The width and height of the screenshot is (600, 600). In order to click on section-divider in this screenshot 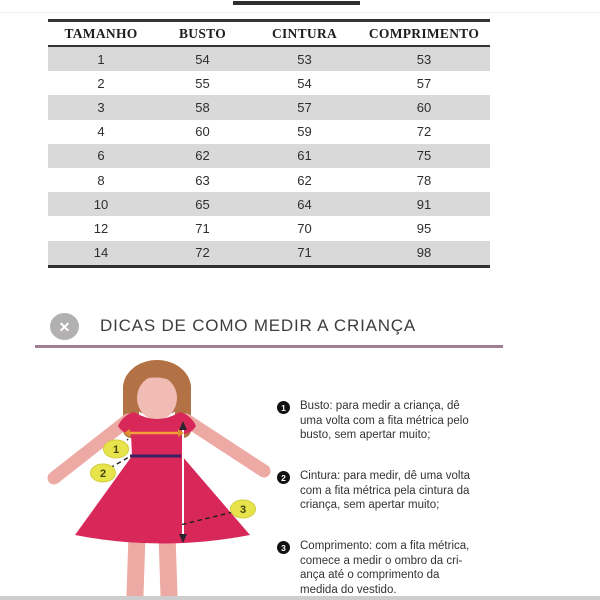, I will do `click(269, 346)`.